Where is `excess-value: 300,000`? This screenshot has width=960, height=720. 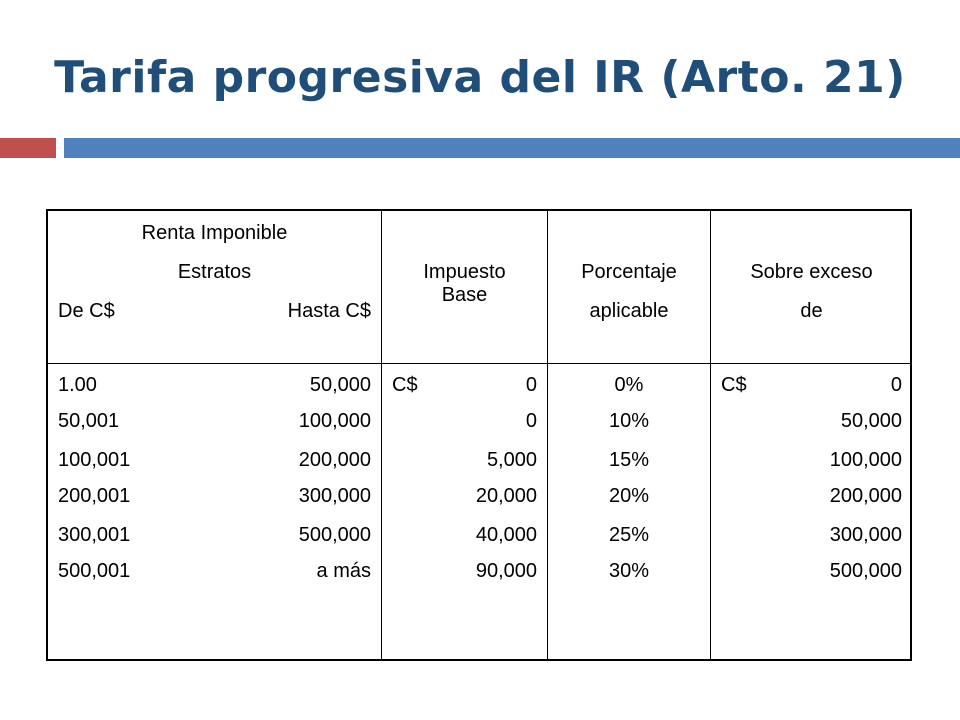
excess-value: 300,000 is located at coordinates (865, 535).